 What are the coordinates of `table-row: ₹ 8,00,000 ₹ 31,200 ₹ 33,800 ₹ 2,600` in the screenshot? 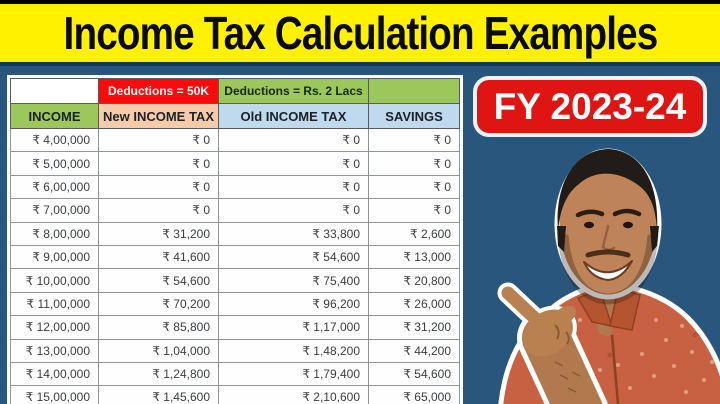 It's located at (235, 233).